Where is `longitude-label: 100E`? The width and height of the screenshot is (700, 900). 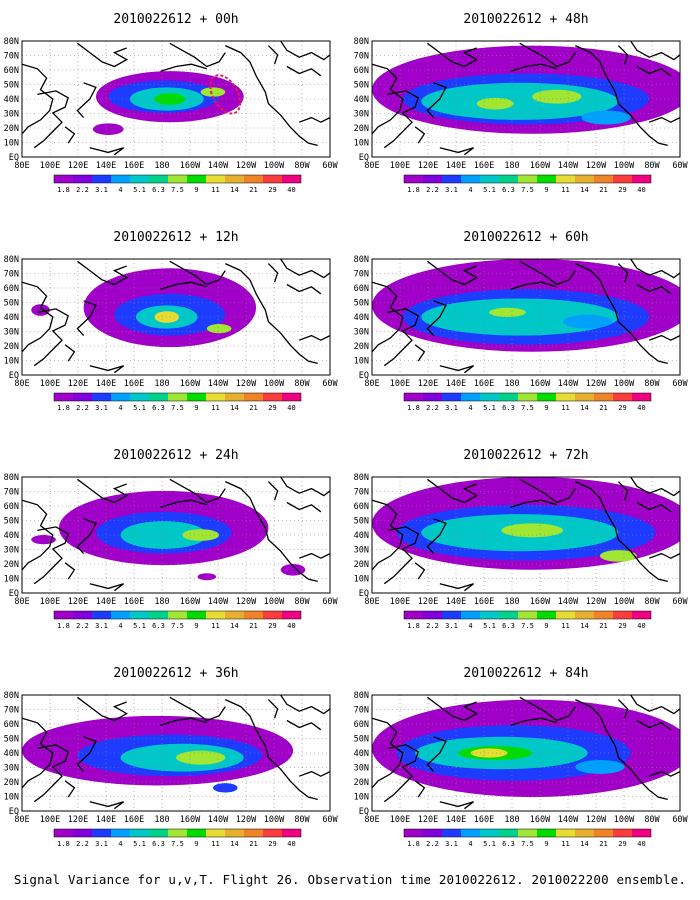
longitude-label: 100E is located at coordinates (400, 820).